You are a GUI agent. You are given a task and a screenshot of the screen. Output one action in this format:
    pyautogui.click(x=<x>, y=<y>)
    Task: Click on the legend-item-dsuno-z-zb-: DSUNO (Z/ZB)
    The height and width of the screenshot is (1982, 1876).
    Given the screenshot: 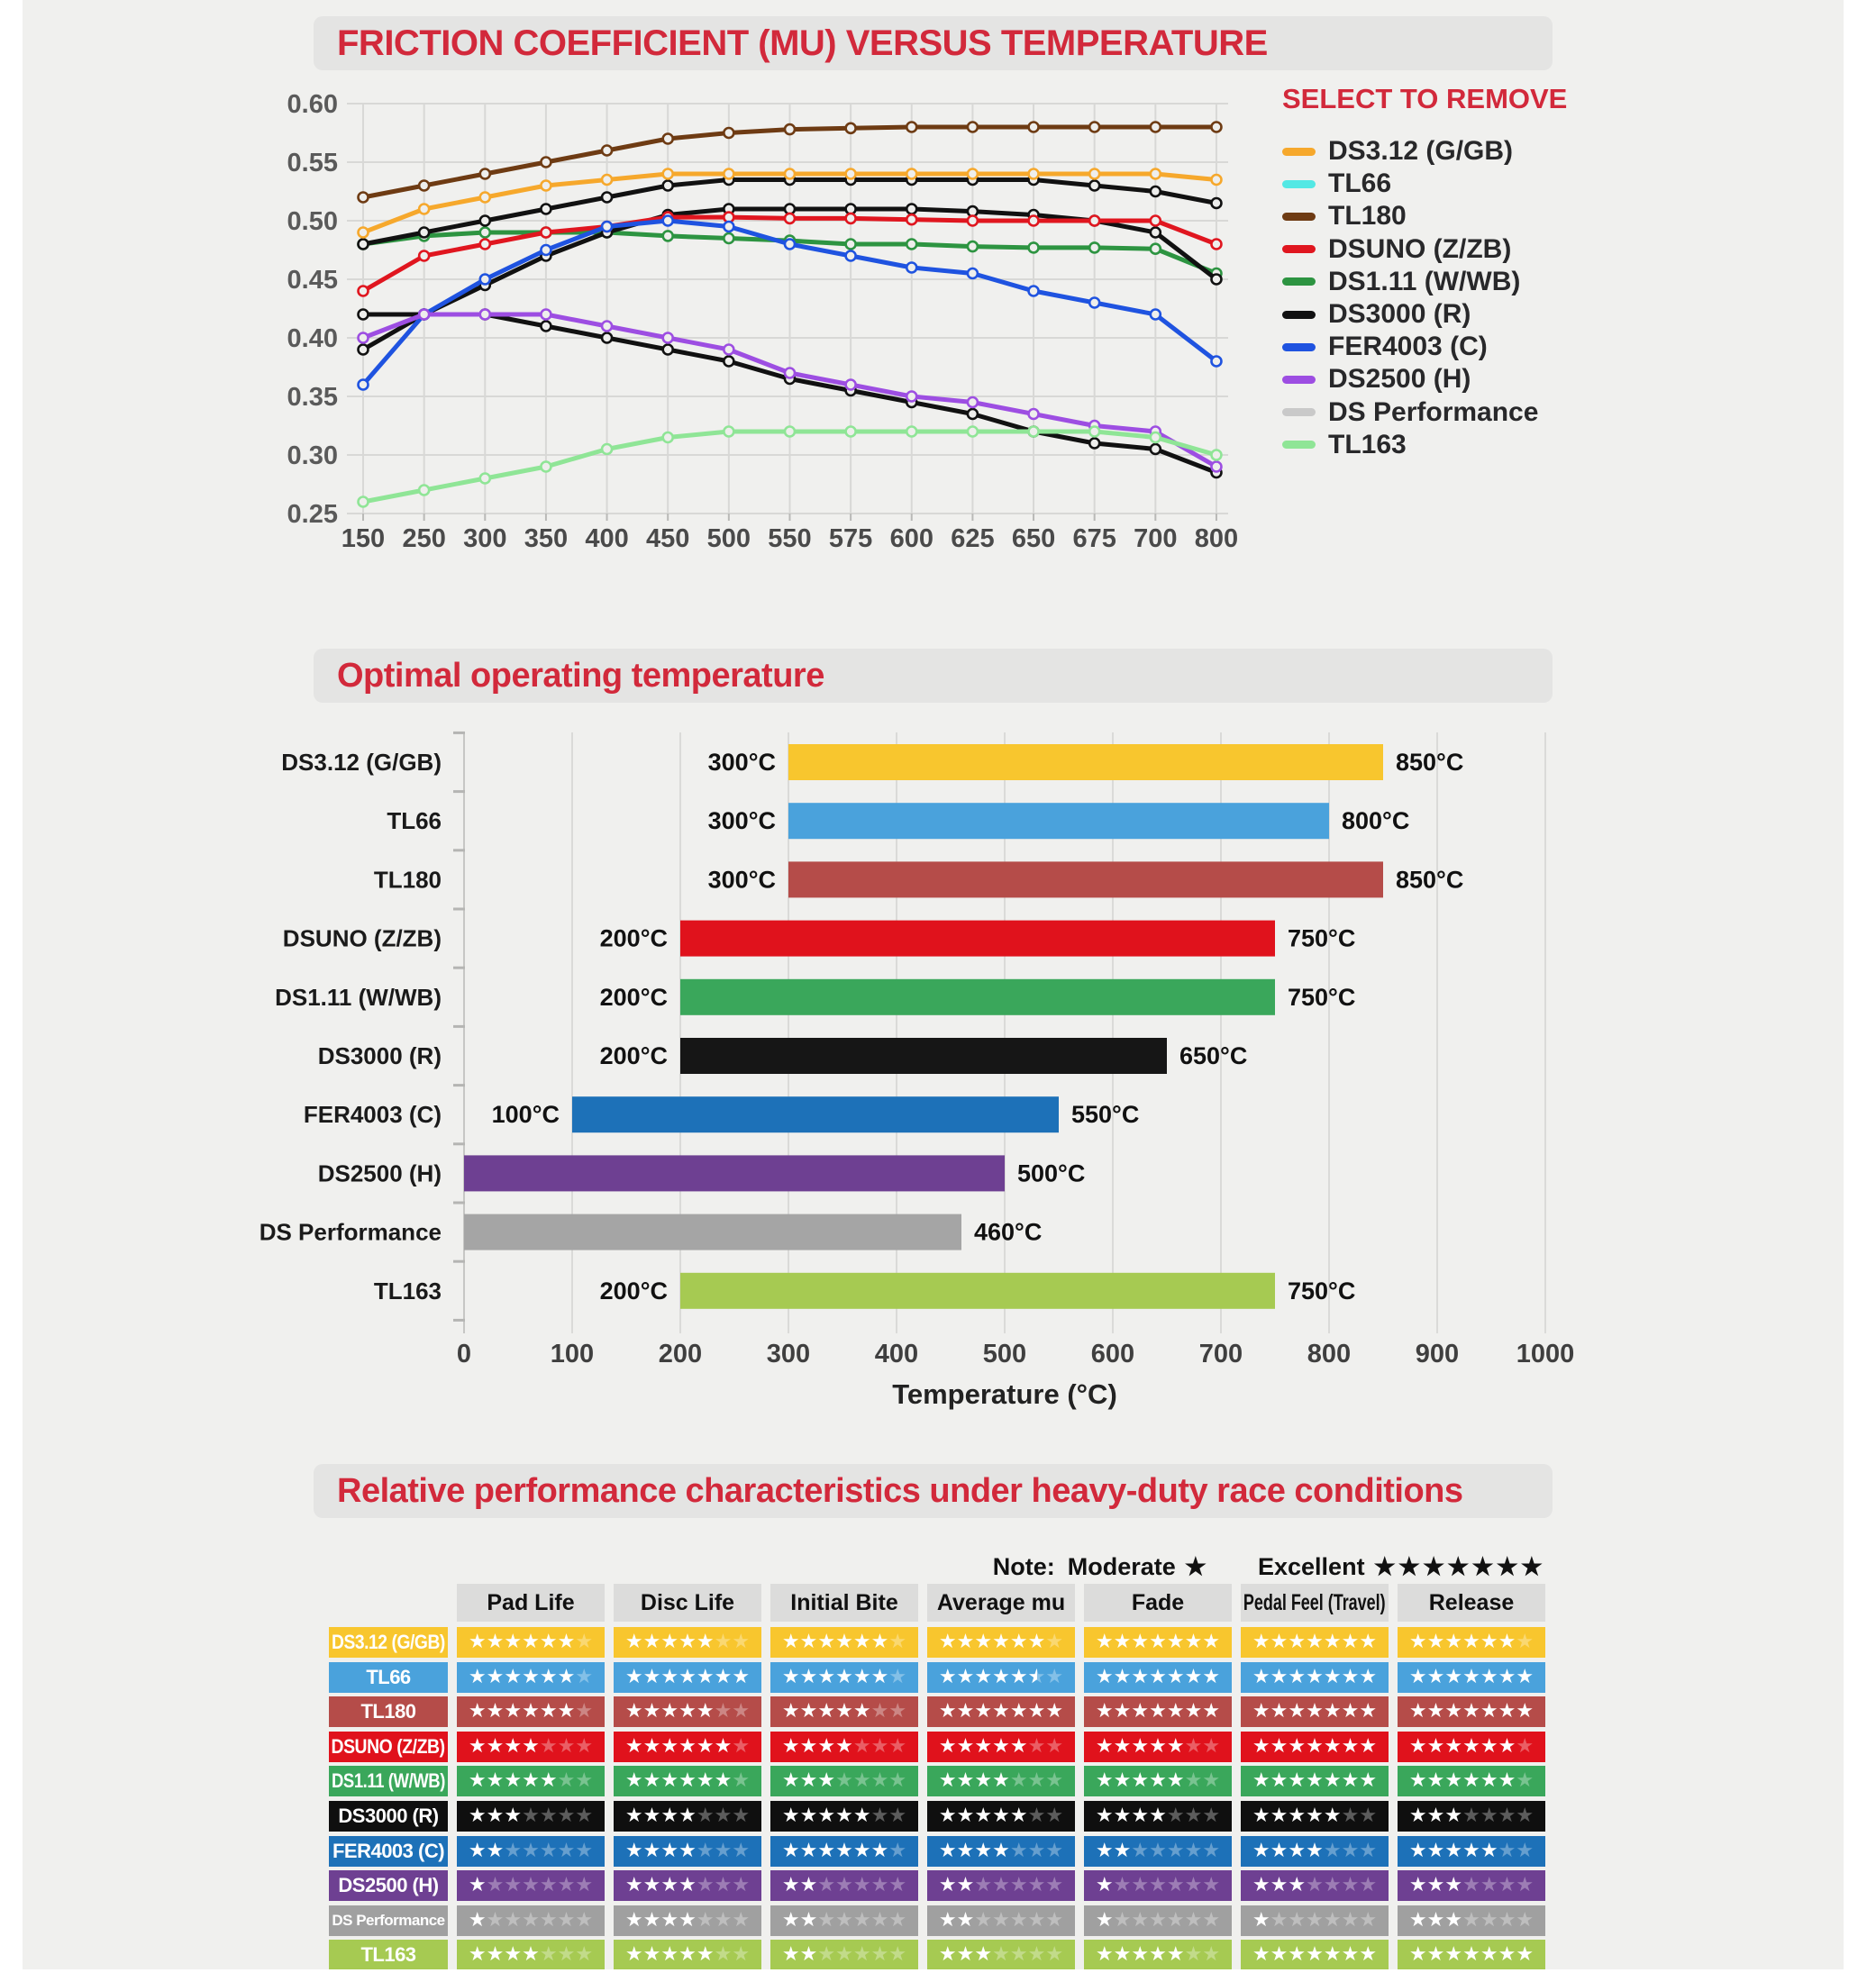 What is the action you would take?
    pyautogui.click(x=1431, y=249)
    